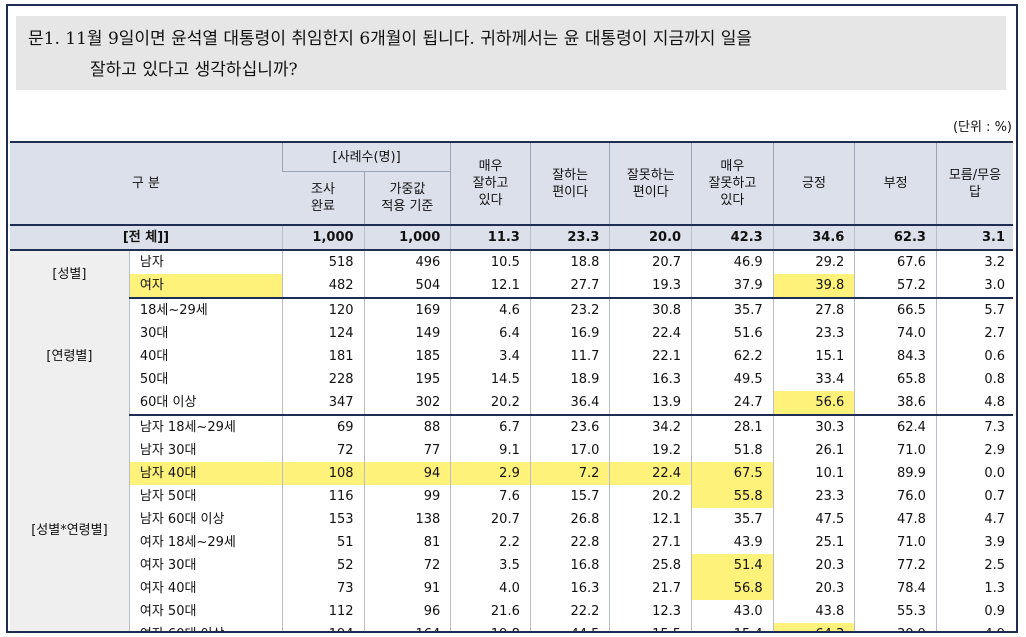  What do you see at coordinates (511, 286) in the screenshot?
I see `table-row: 여자 482 504 12.1 27.7 19.3 37.9 39.8 57.2 3.0` at bounding box center [511, 286].